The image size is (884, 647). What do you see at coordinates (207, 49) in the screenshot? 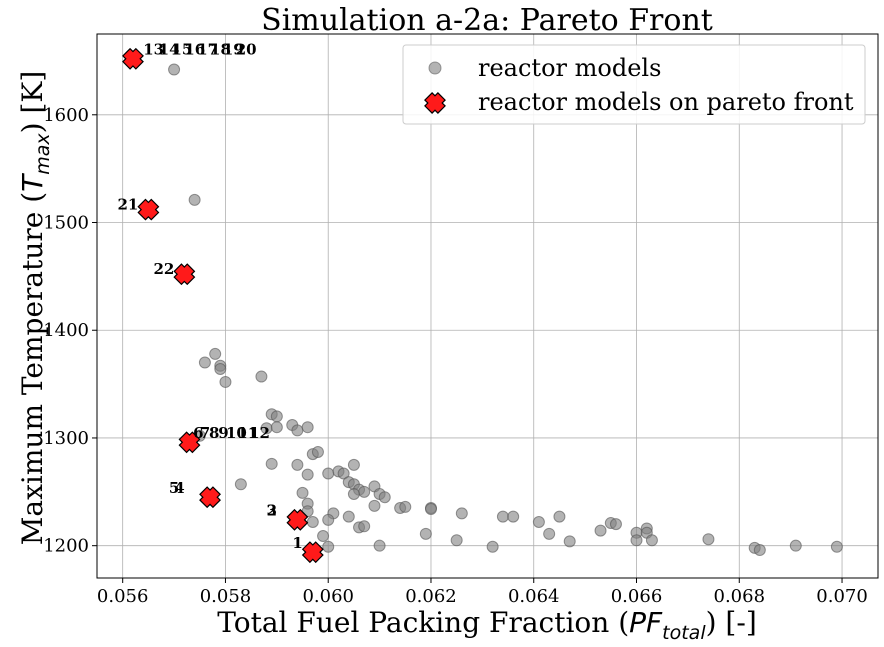
I see `point-label: 17` at bounding box center [207, 49].